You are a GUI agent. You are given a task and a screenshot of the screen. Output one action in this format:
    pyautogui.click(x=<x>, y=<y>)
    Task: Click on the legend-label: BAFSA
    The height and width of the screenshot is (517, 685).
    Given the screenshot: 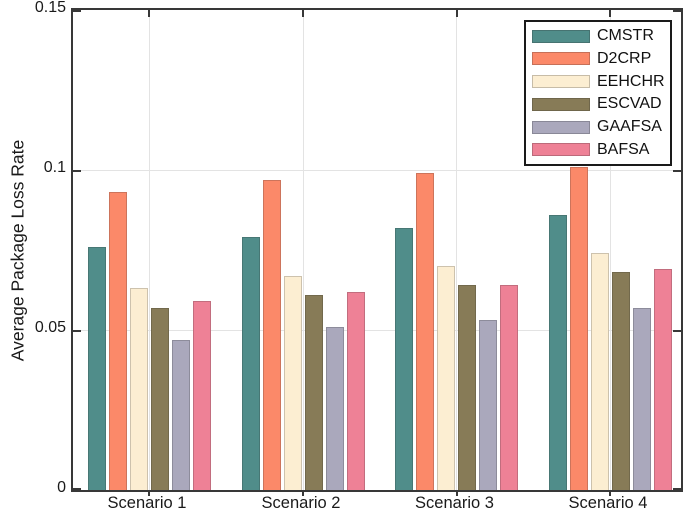 What is the action you would take?
    pyautogui.click(x=623, y=149)
    